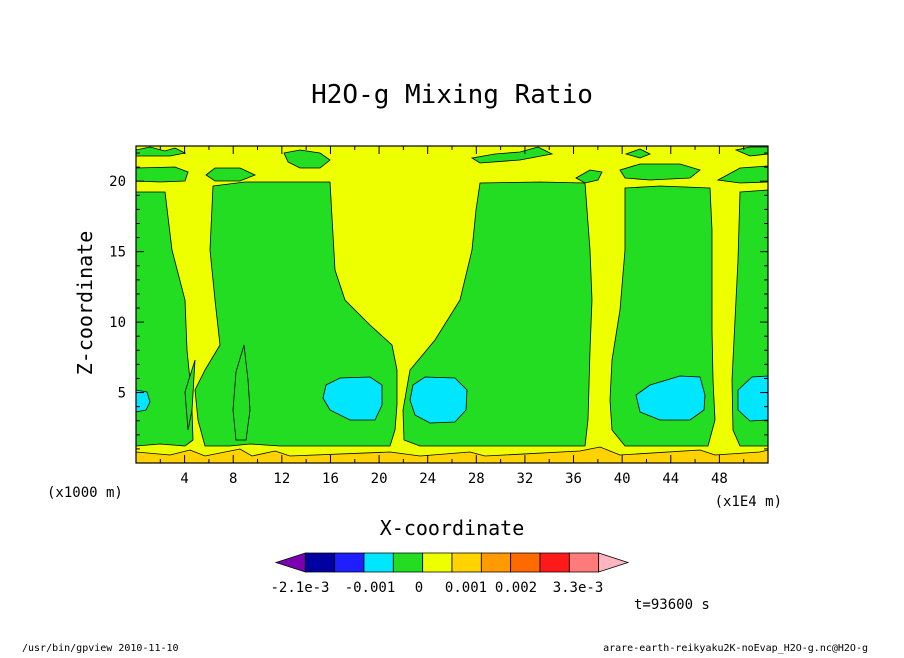 This screenshot has width=904, height=658. I want to click on y-tick-label: 5, so click(122, 394).